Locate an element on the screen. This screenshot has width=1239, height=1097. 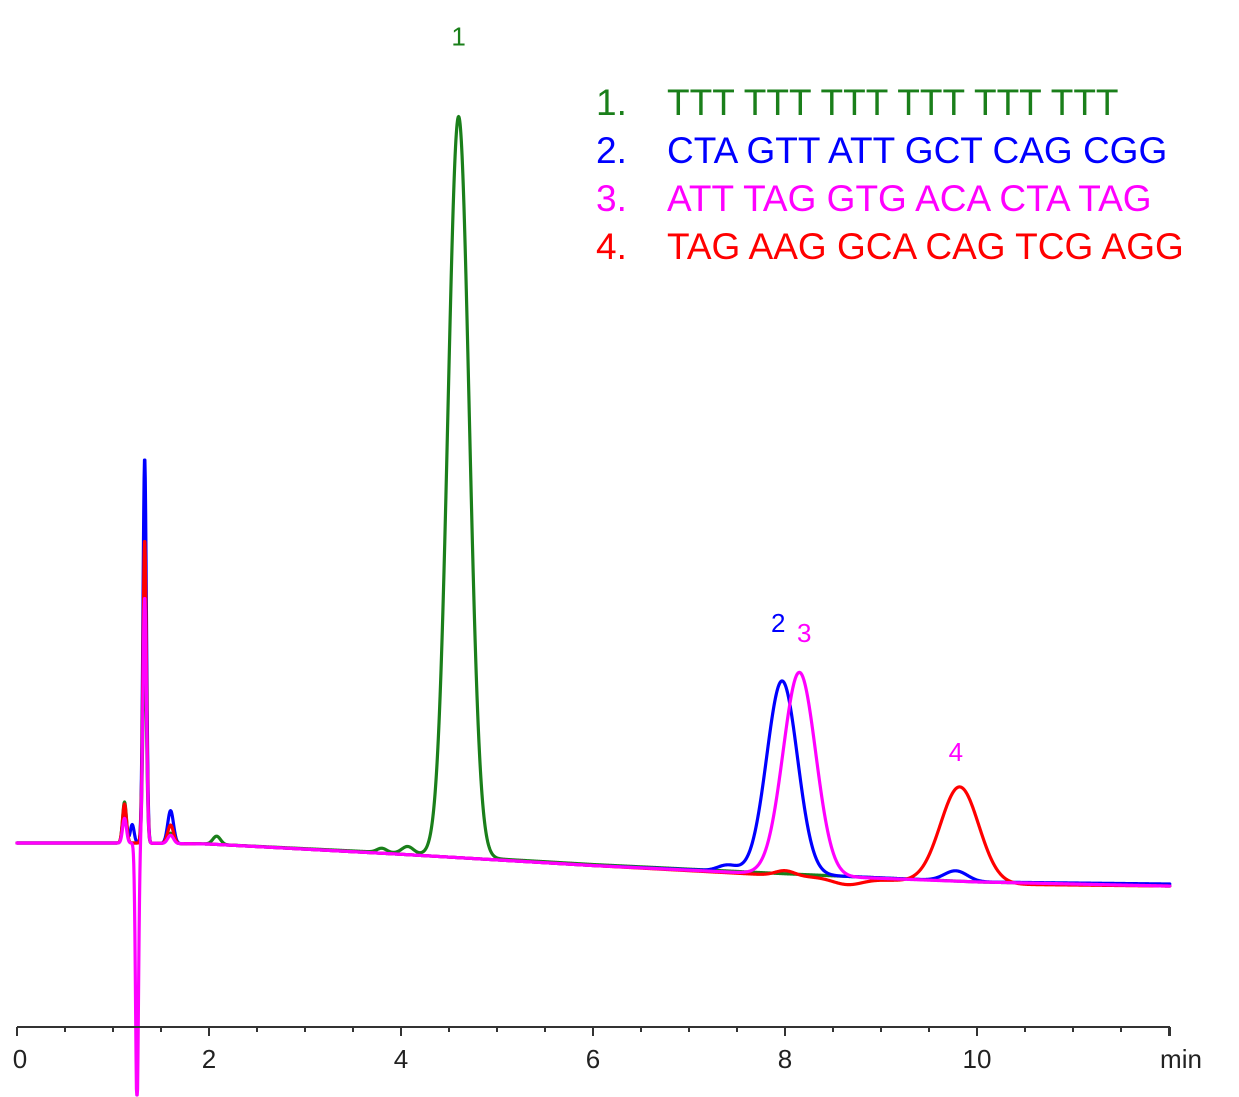
x-tick-label: 4 is located at coordinates (401, 1059).